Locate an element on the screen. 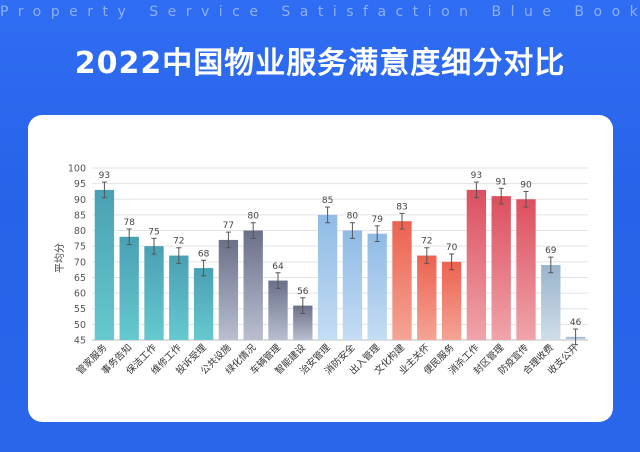  y-tick-label: 90 is located at coordinates (80, 200).